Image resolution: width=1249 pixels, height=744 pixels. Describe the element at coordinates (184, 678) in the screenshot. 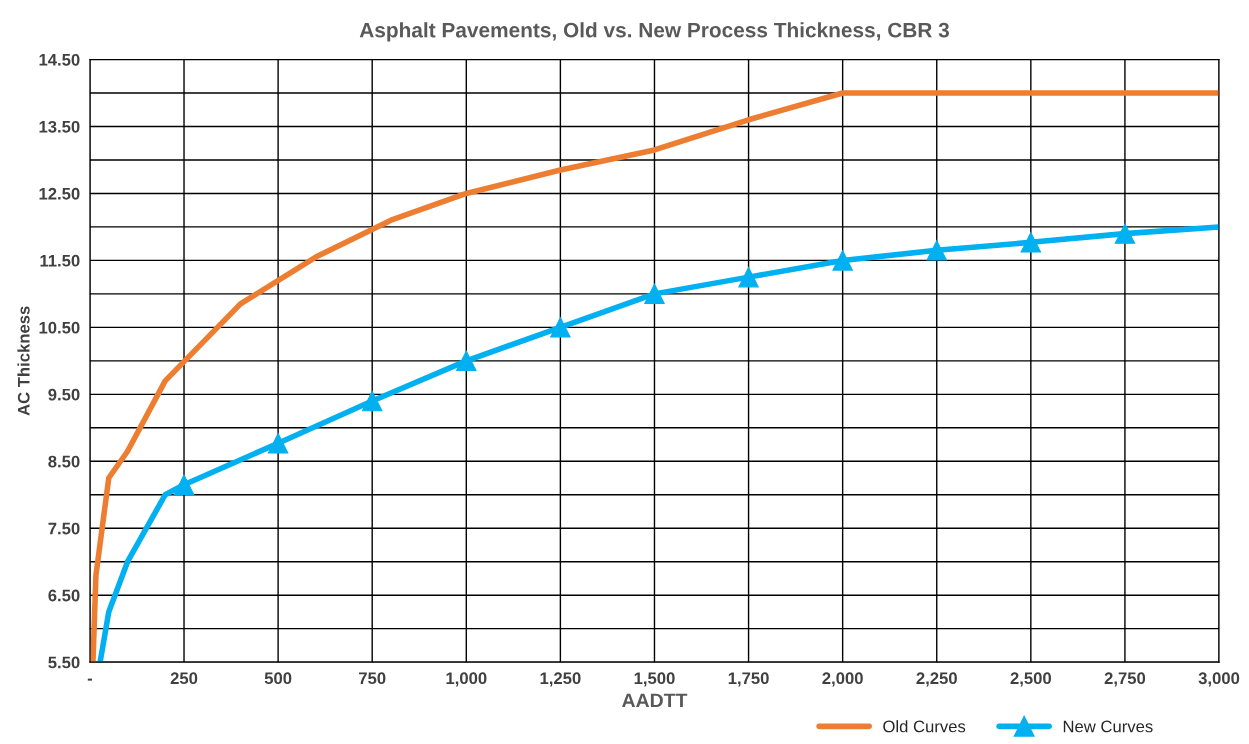

I see `x-tick-label: 250` at that location.